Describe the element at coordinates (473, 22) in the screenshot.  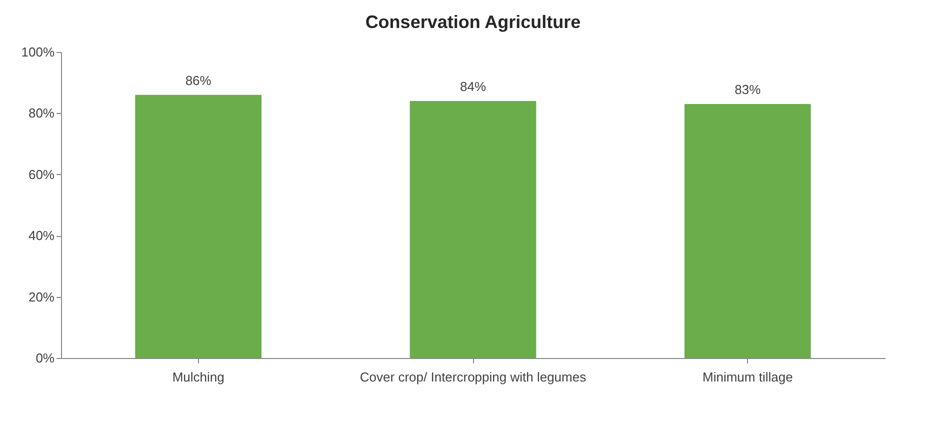
I see `chart-title: Conservation Agriculture` at that location.